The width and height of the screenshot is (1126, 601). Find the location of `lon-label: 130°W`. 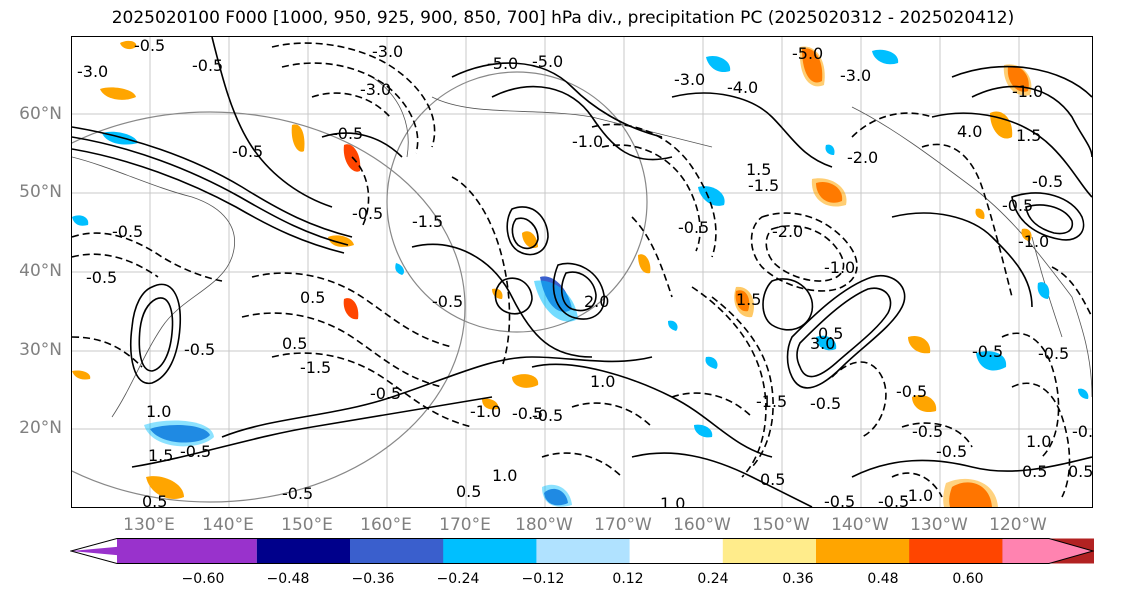

lon-label: 130°W is located at coordinates (939, 525).